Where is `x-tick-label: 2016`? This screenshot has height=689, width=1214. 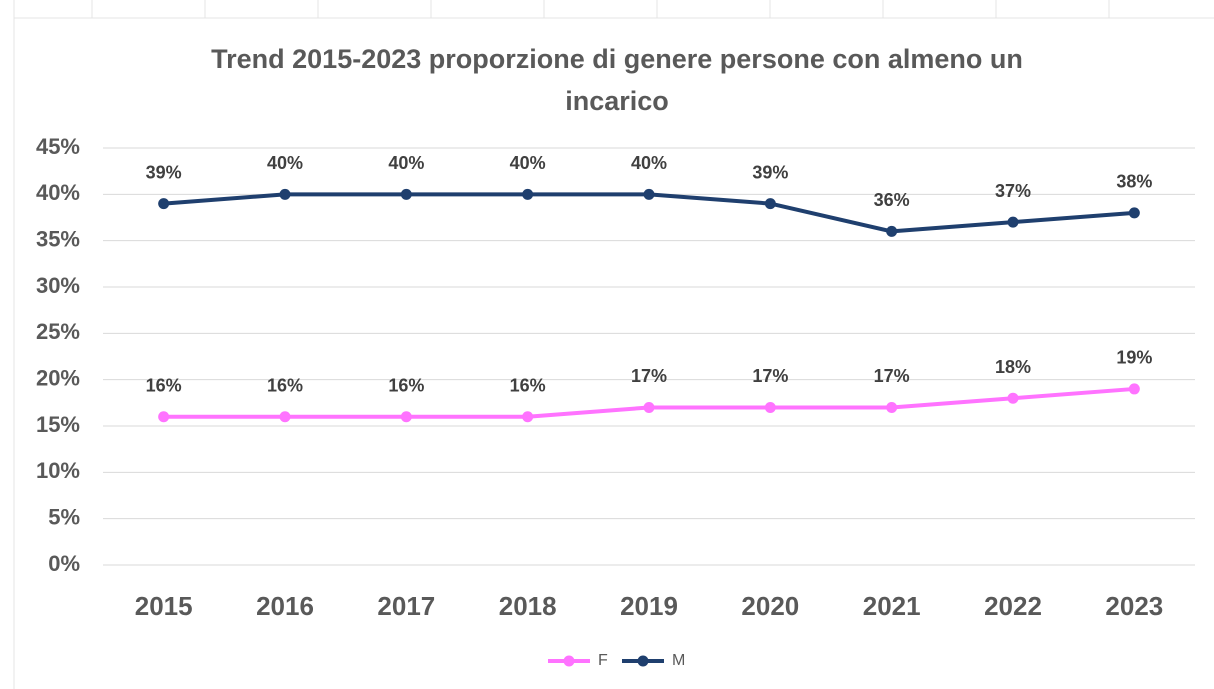 x-tick-label: 2016 is located at coordinates (285, 606).